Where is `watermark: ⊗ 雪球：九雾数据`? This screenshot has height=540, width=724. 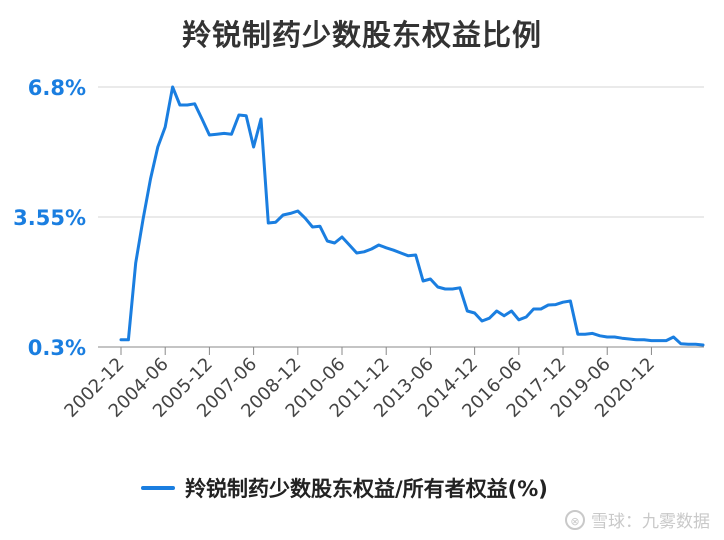 watermark: ⊗ 雪球：九雾数据 is located at coordinates (637, 519).